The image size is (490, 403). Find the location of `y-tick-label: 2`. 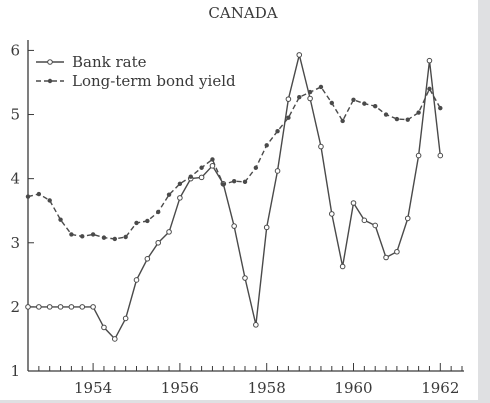

y-tick-label: 2 is located at coordinates (15, 307).